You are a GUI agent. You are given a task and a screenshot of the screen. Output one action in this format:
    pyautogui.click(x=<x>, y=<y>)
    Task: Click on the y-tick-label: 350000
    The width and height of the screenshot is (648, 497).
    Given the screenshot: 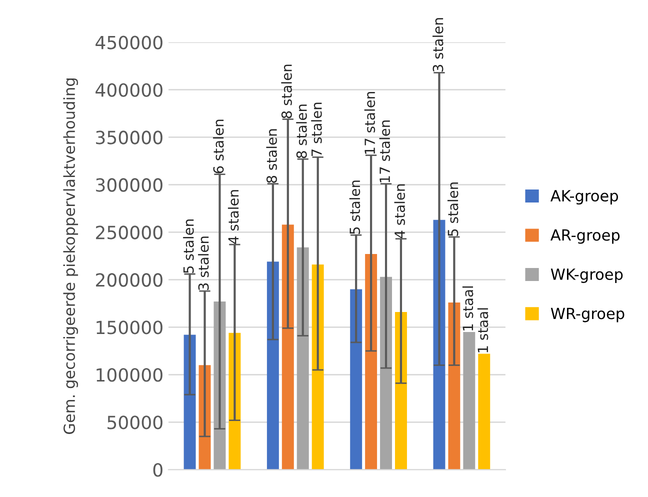 What is the action you would take?
    pyautogui.click(x=129, y=137)
    